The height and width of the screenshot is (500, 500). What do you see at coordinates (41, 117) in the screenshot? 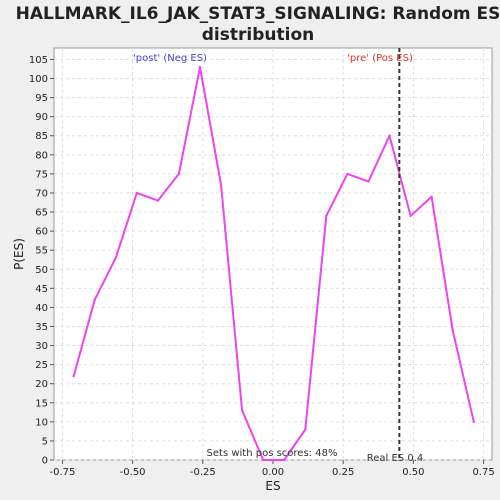
I see `y-tick-label: 90` at bounding box center [41, 117].